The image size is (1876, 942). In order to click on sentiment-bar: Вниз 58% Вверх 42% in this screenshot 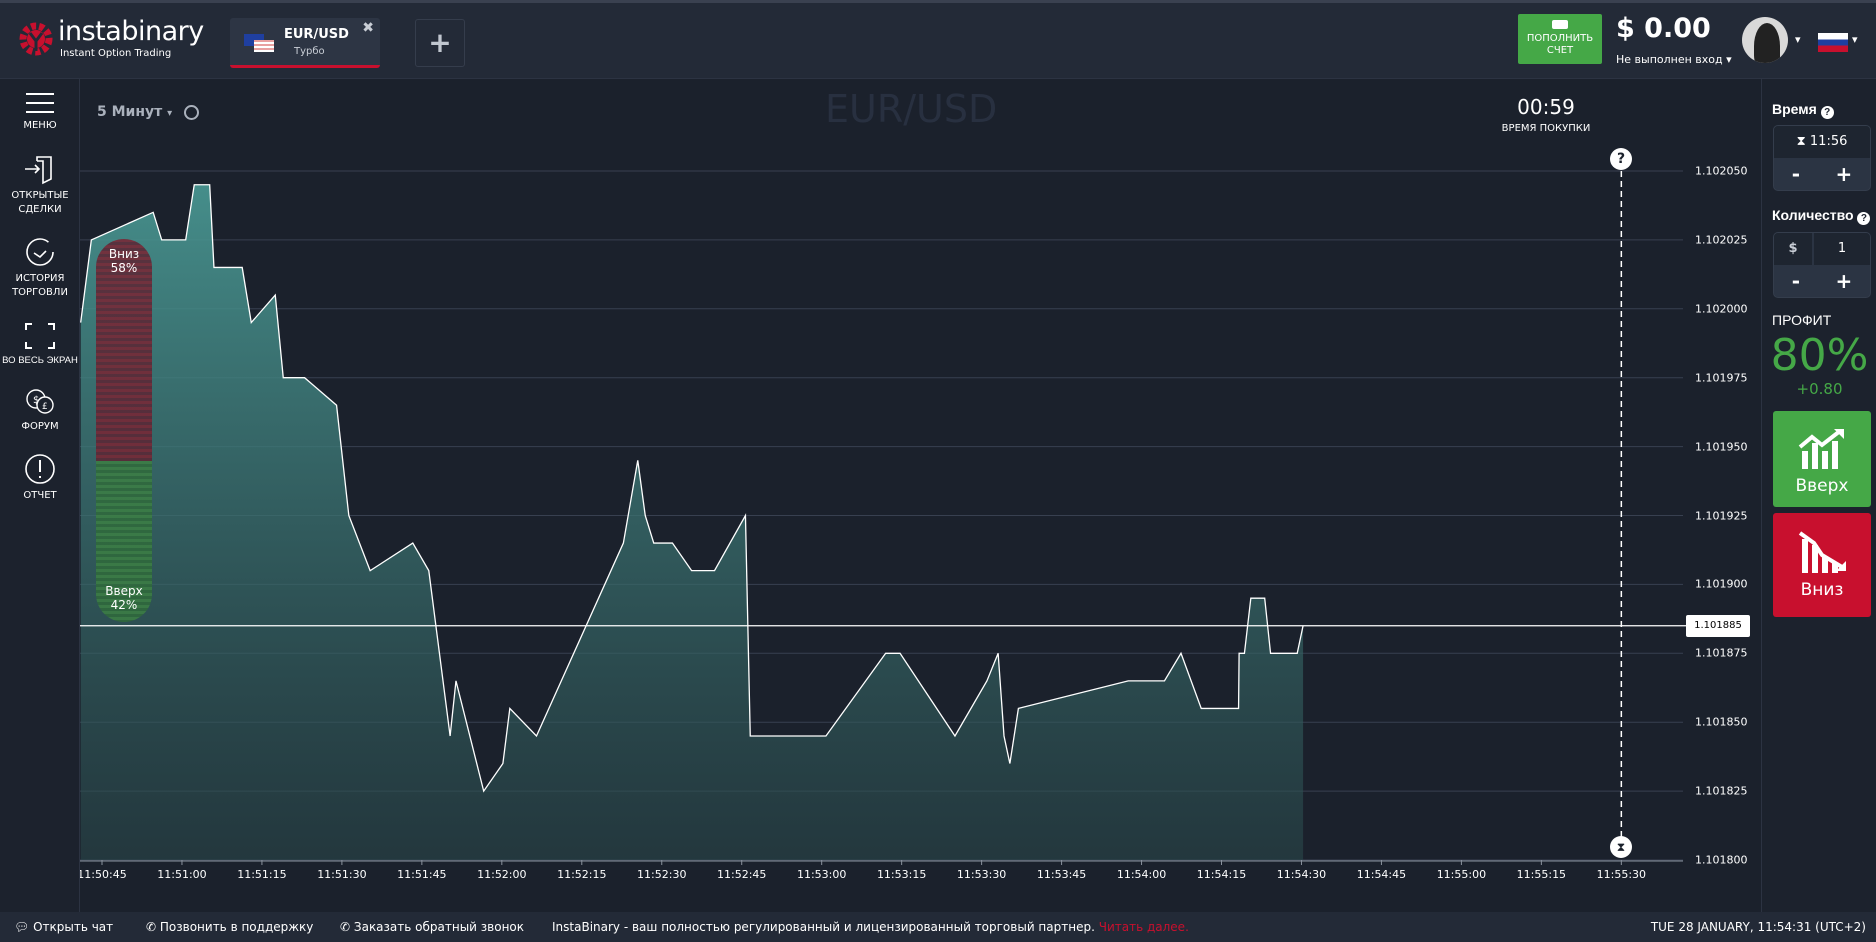, I will do `click(124, 430)`.